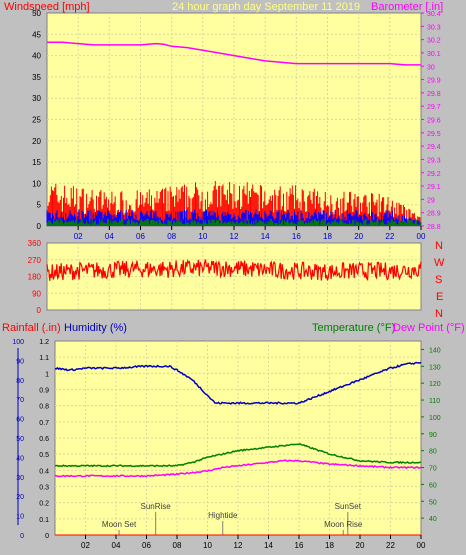 Image resolution: width=466 pixels, height=555 pixels. I want to click on temperature-y-tick-label: 110, so click(434, 401).